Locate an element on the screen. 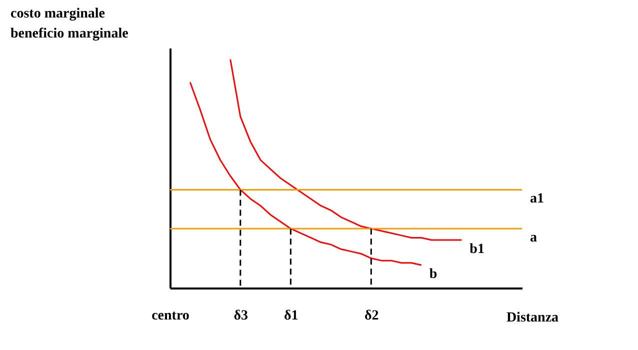  series-label: a1 is located at coordinates (537, 199).